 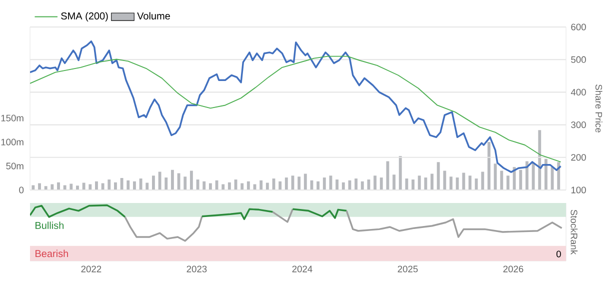 What do you see at coordinates (574, 232) in the screenshot?
I see `y-axis-title: StockRank` at bounding box center [574, 232].